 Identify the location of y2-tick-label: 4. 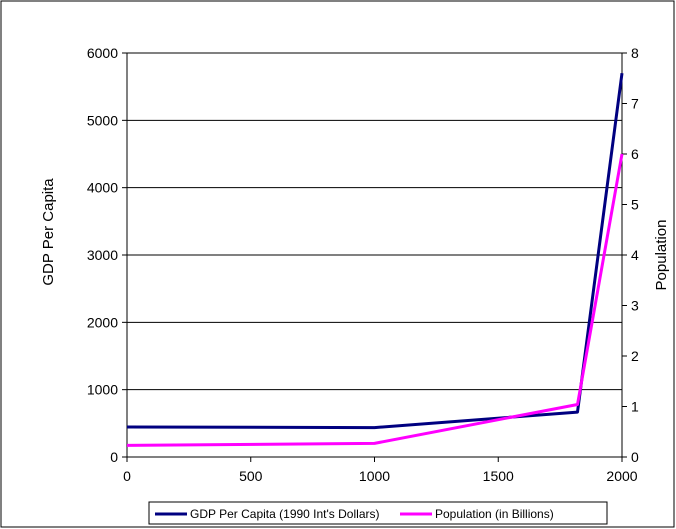
(635, 255).